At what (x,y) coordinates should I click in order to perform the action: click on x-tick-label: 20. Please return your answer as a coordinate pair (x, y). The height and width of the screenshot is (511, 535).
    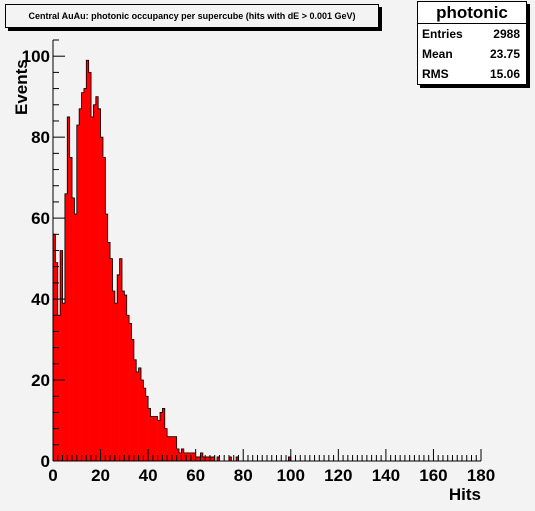
    Looking at the image, I should click on (100, 475).